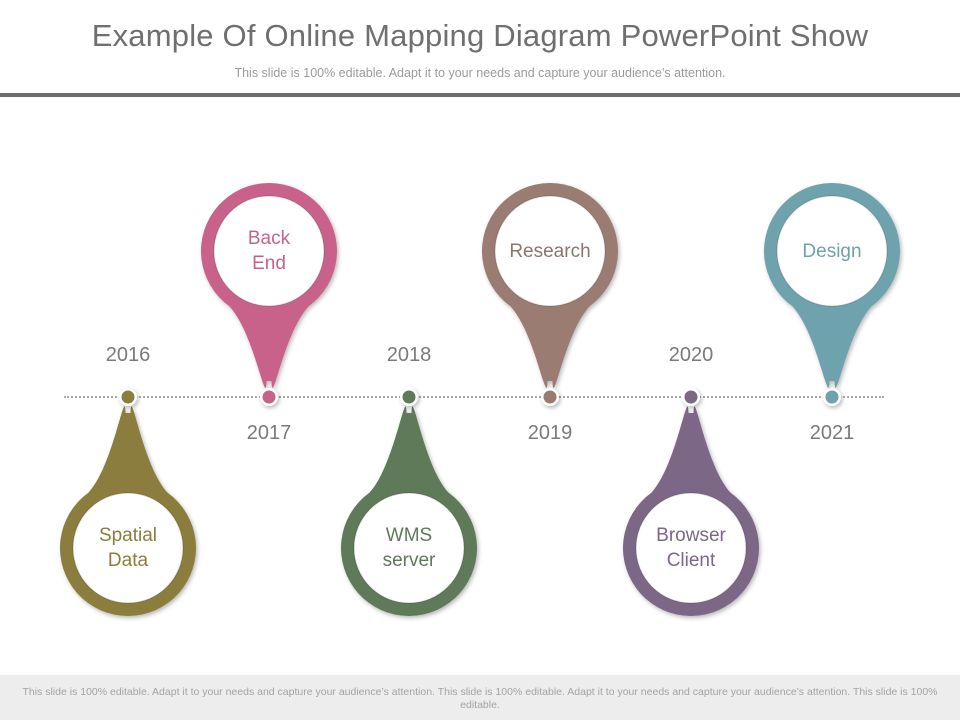 Image resolution: width=960 pixels, height=720 pixels. I want to click on year-label: 2021, so click(832, 433).